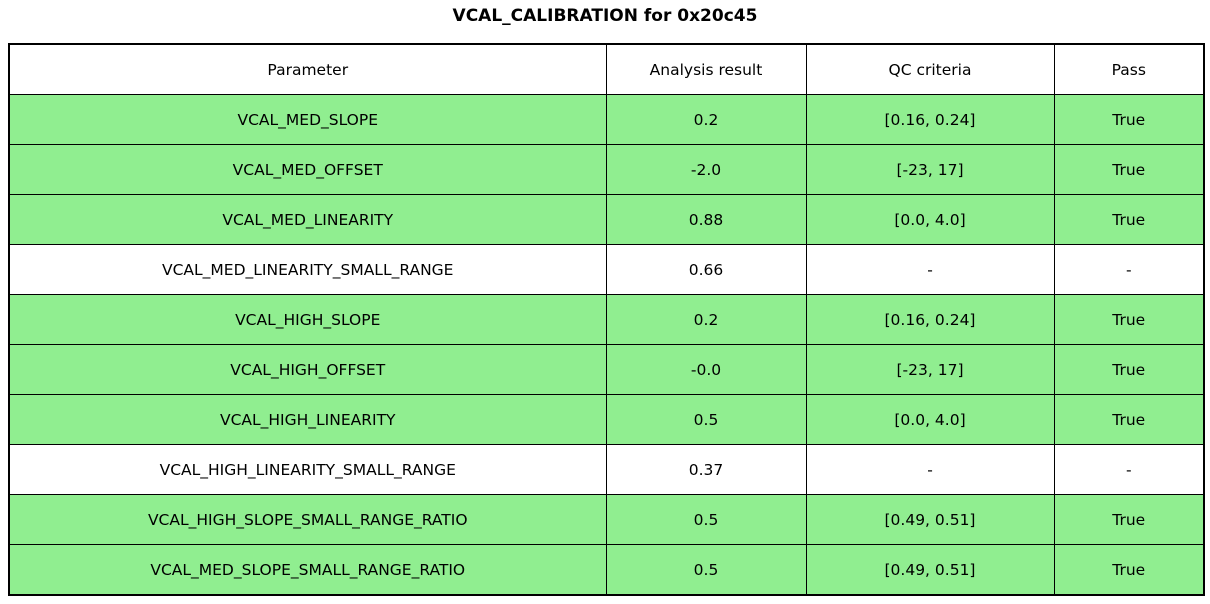  Describe the element at coordinates (307, 269) in the screenshot. I see `parameter-cell: VCAL_MED_LINEARITY_SMALL_RANGE` at that location.